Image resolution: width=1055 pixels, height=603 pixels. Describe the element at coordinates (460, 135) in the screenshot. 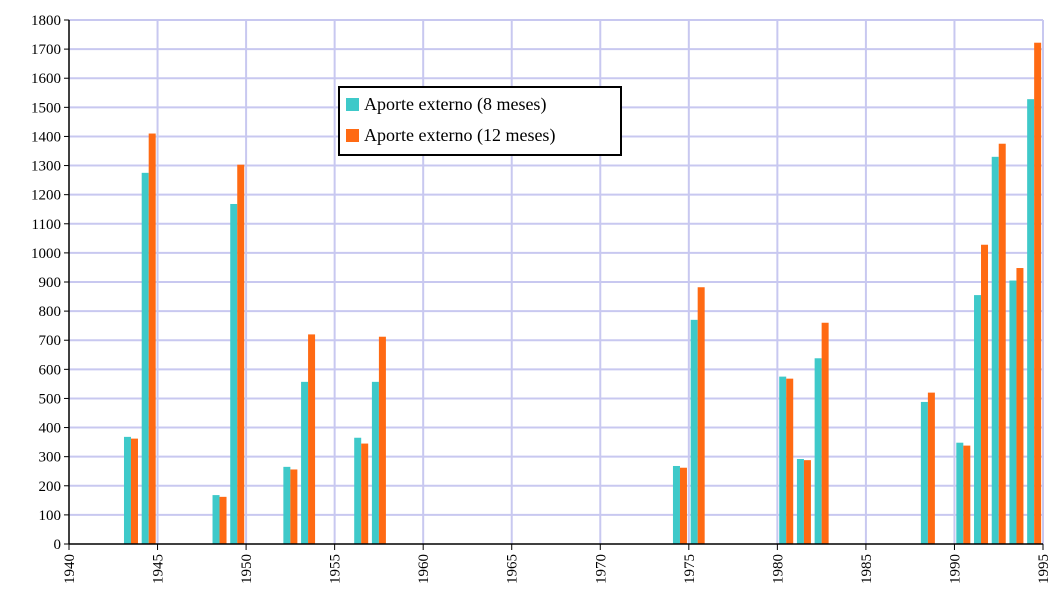

I see `legend-label-12-meses: Aporte externo (12 meses)` at that location.